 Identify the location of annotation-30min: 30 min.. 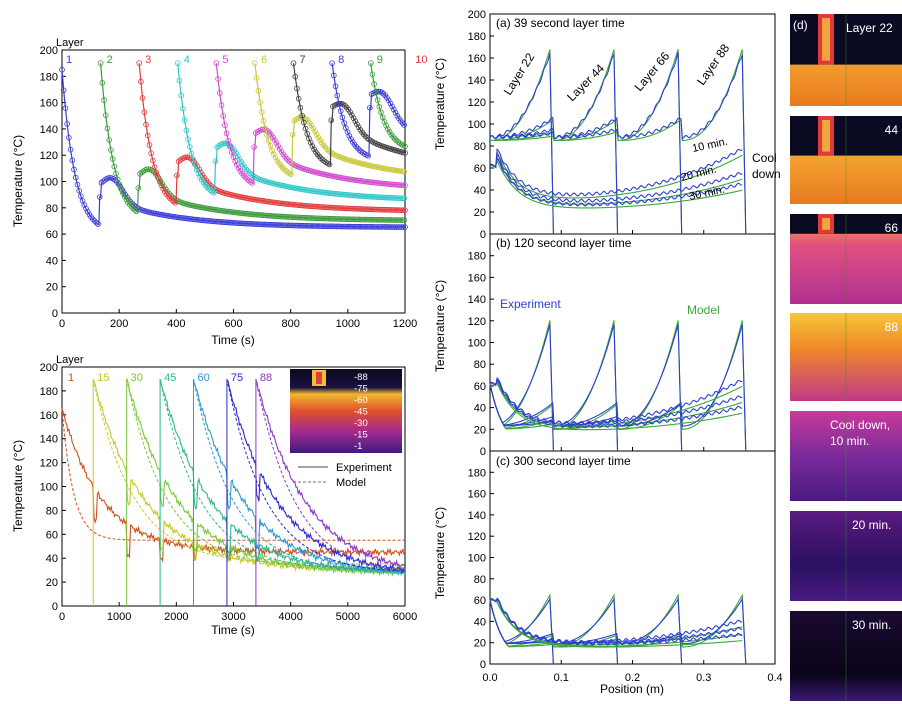
(707, 193).